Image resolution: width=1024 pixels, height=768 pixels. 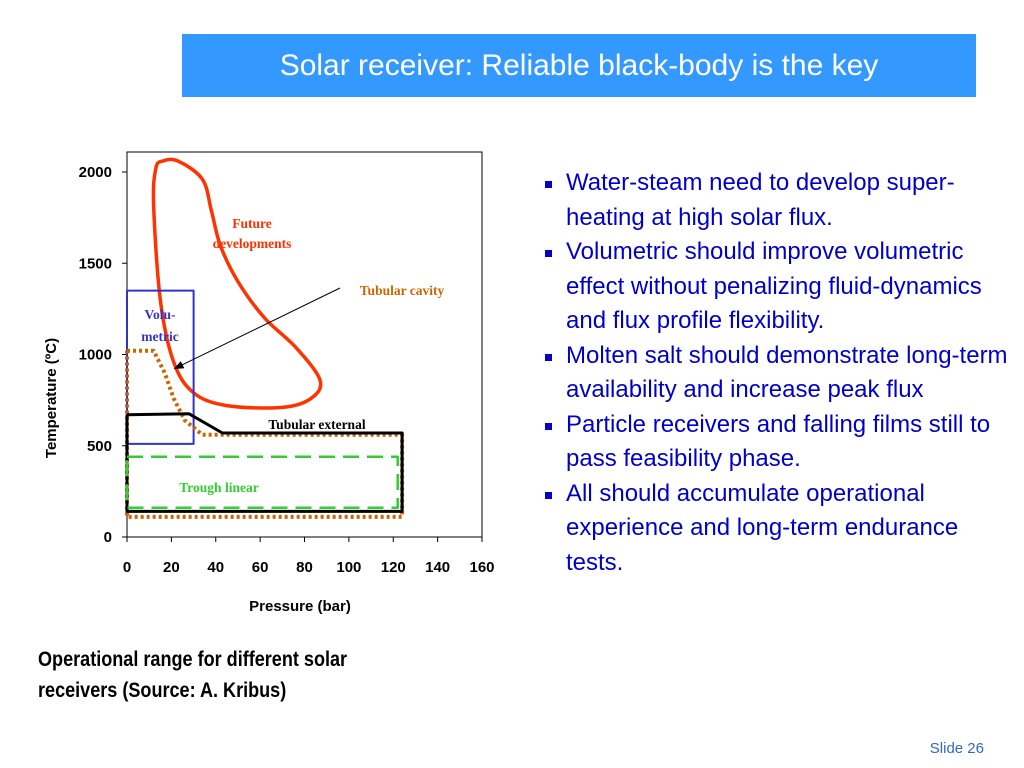 I want to click on x-tick-label: 80, so click(x=304, y=567).